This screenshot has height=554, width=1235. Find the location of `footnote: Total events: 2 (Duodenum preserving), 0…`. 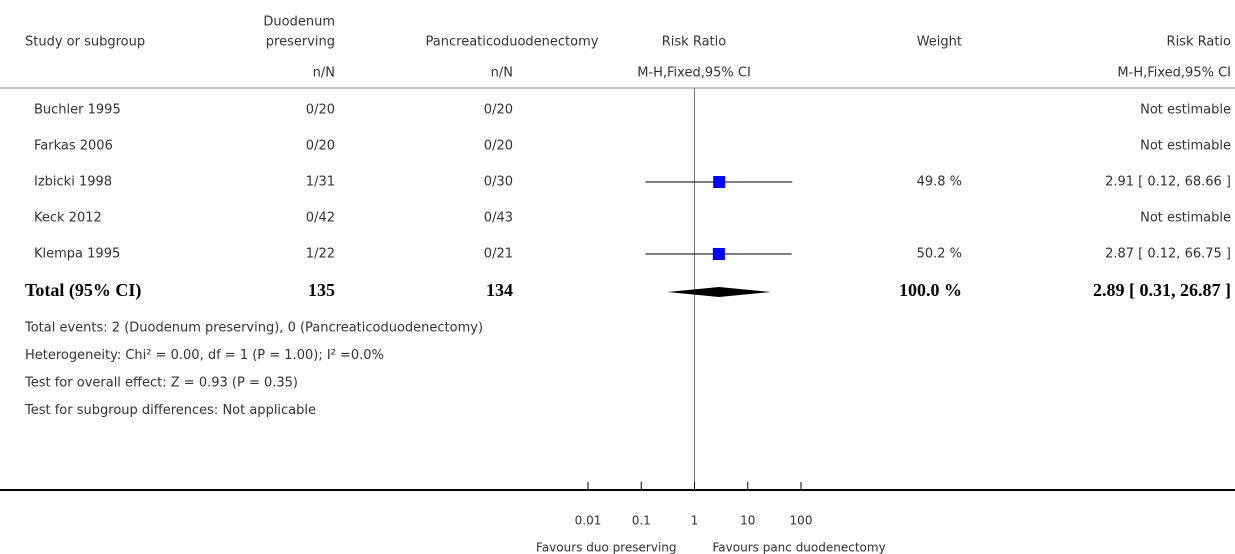

footnote: Total events: 2 (Duodenum preserving), 0… is located at coordinates (253, 328).